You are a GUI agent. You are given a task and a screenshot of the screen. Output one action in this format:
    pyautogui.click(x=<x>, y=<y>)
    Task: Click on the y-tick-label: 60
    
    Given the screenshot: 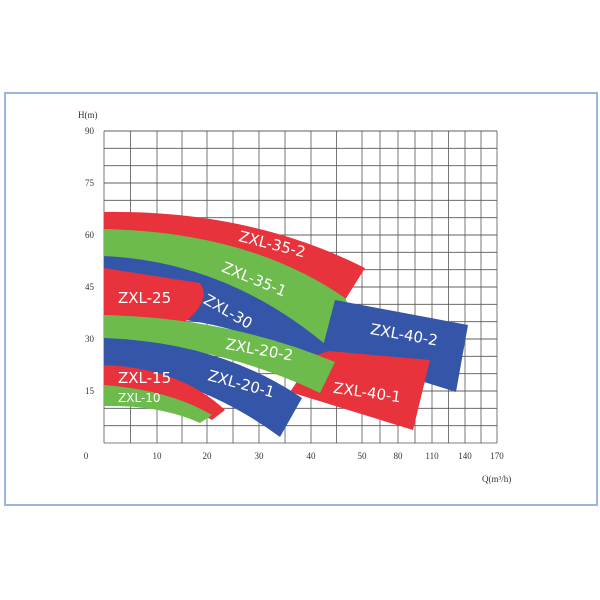 What is the action you would take?
    pyautogui.click(x=90, y=235)
    